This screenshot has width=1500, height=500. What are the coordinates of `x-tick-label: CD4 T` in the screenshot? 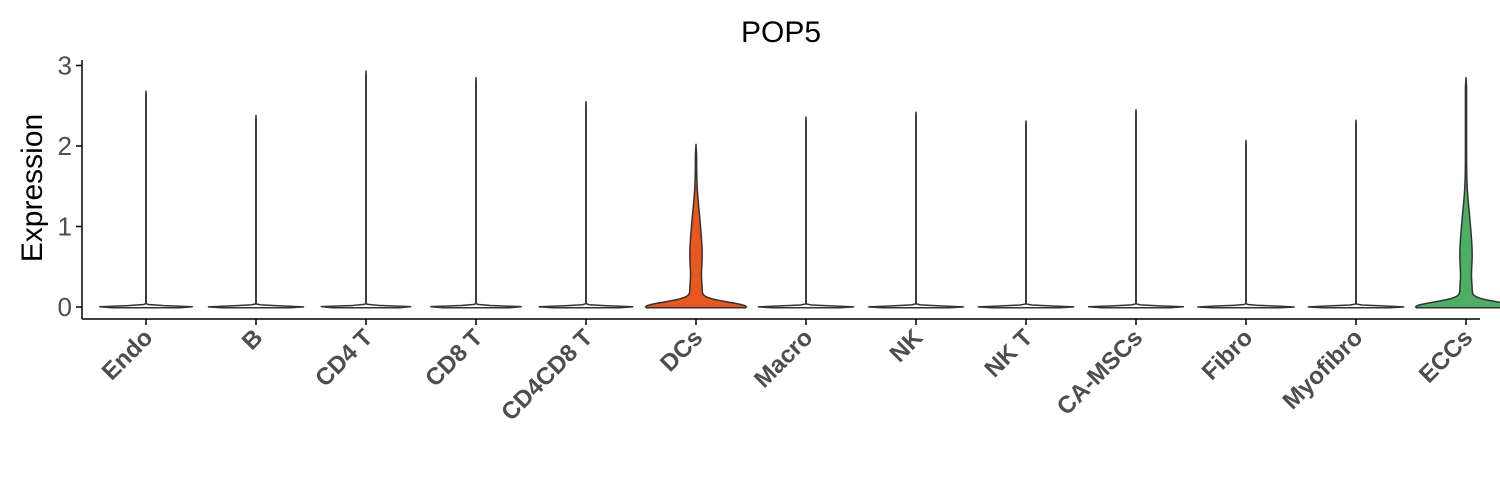 It's located at (344, 358).